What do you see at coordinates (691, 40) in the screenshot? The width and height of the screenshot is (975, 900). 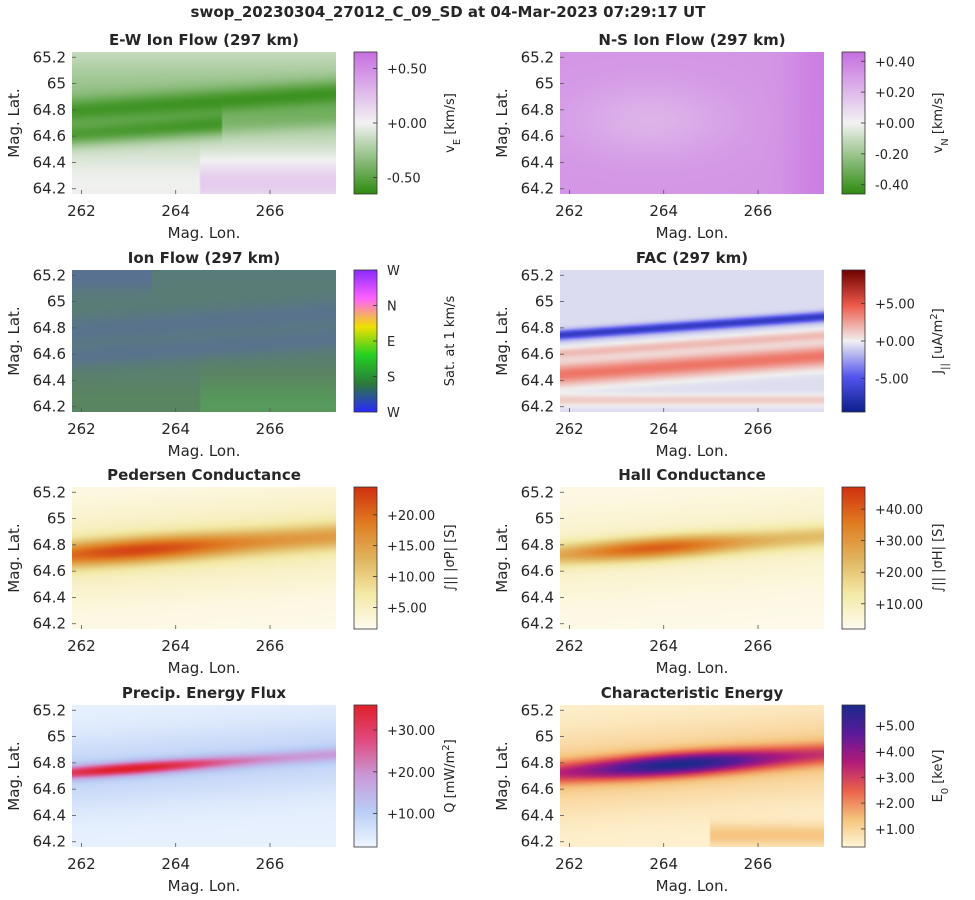 I see `panel-title-ns: N-S Ion Flow (297 km)` at bounding box center [691, 40].